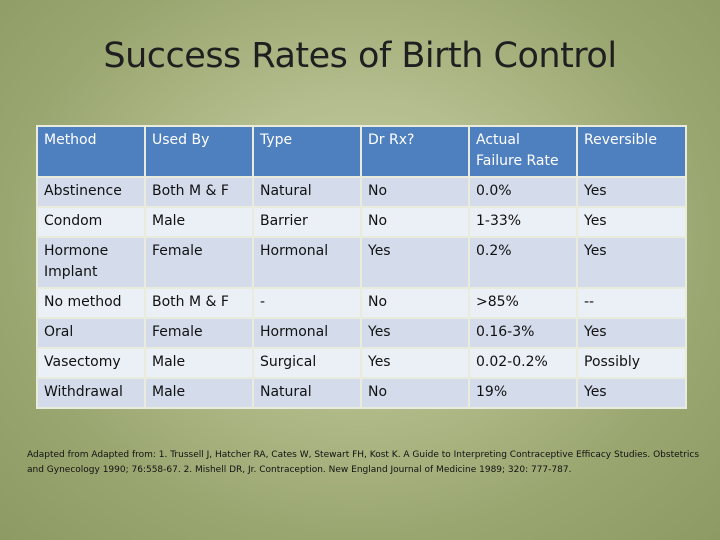 The width and height of the screenshot is (720, 540). I want to click on cell-method: Oral, so click(91, 333).